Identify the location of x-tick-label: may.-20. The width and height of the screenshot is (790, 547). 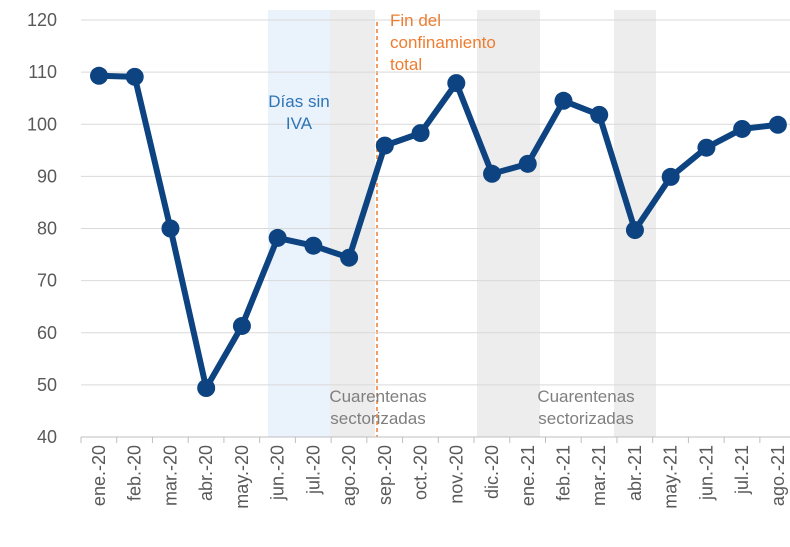
(242, 477).